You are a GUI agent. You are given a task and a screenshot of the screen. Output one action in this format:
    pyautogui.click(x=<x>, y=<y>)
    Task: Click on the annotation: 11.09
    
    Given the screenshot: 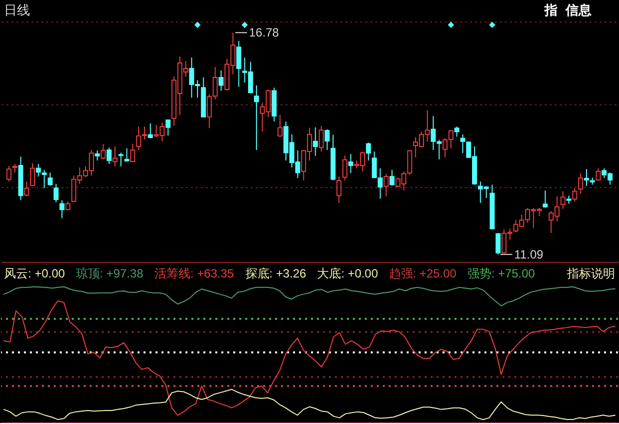 What is the action you would take?
    pyautogui.click(x=529, y=254)
    